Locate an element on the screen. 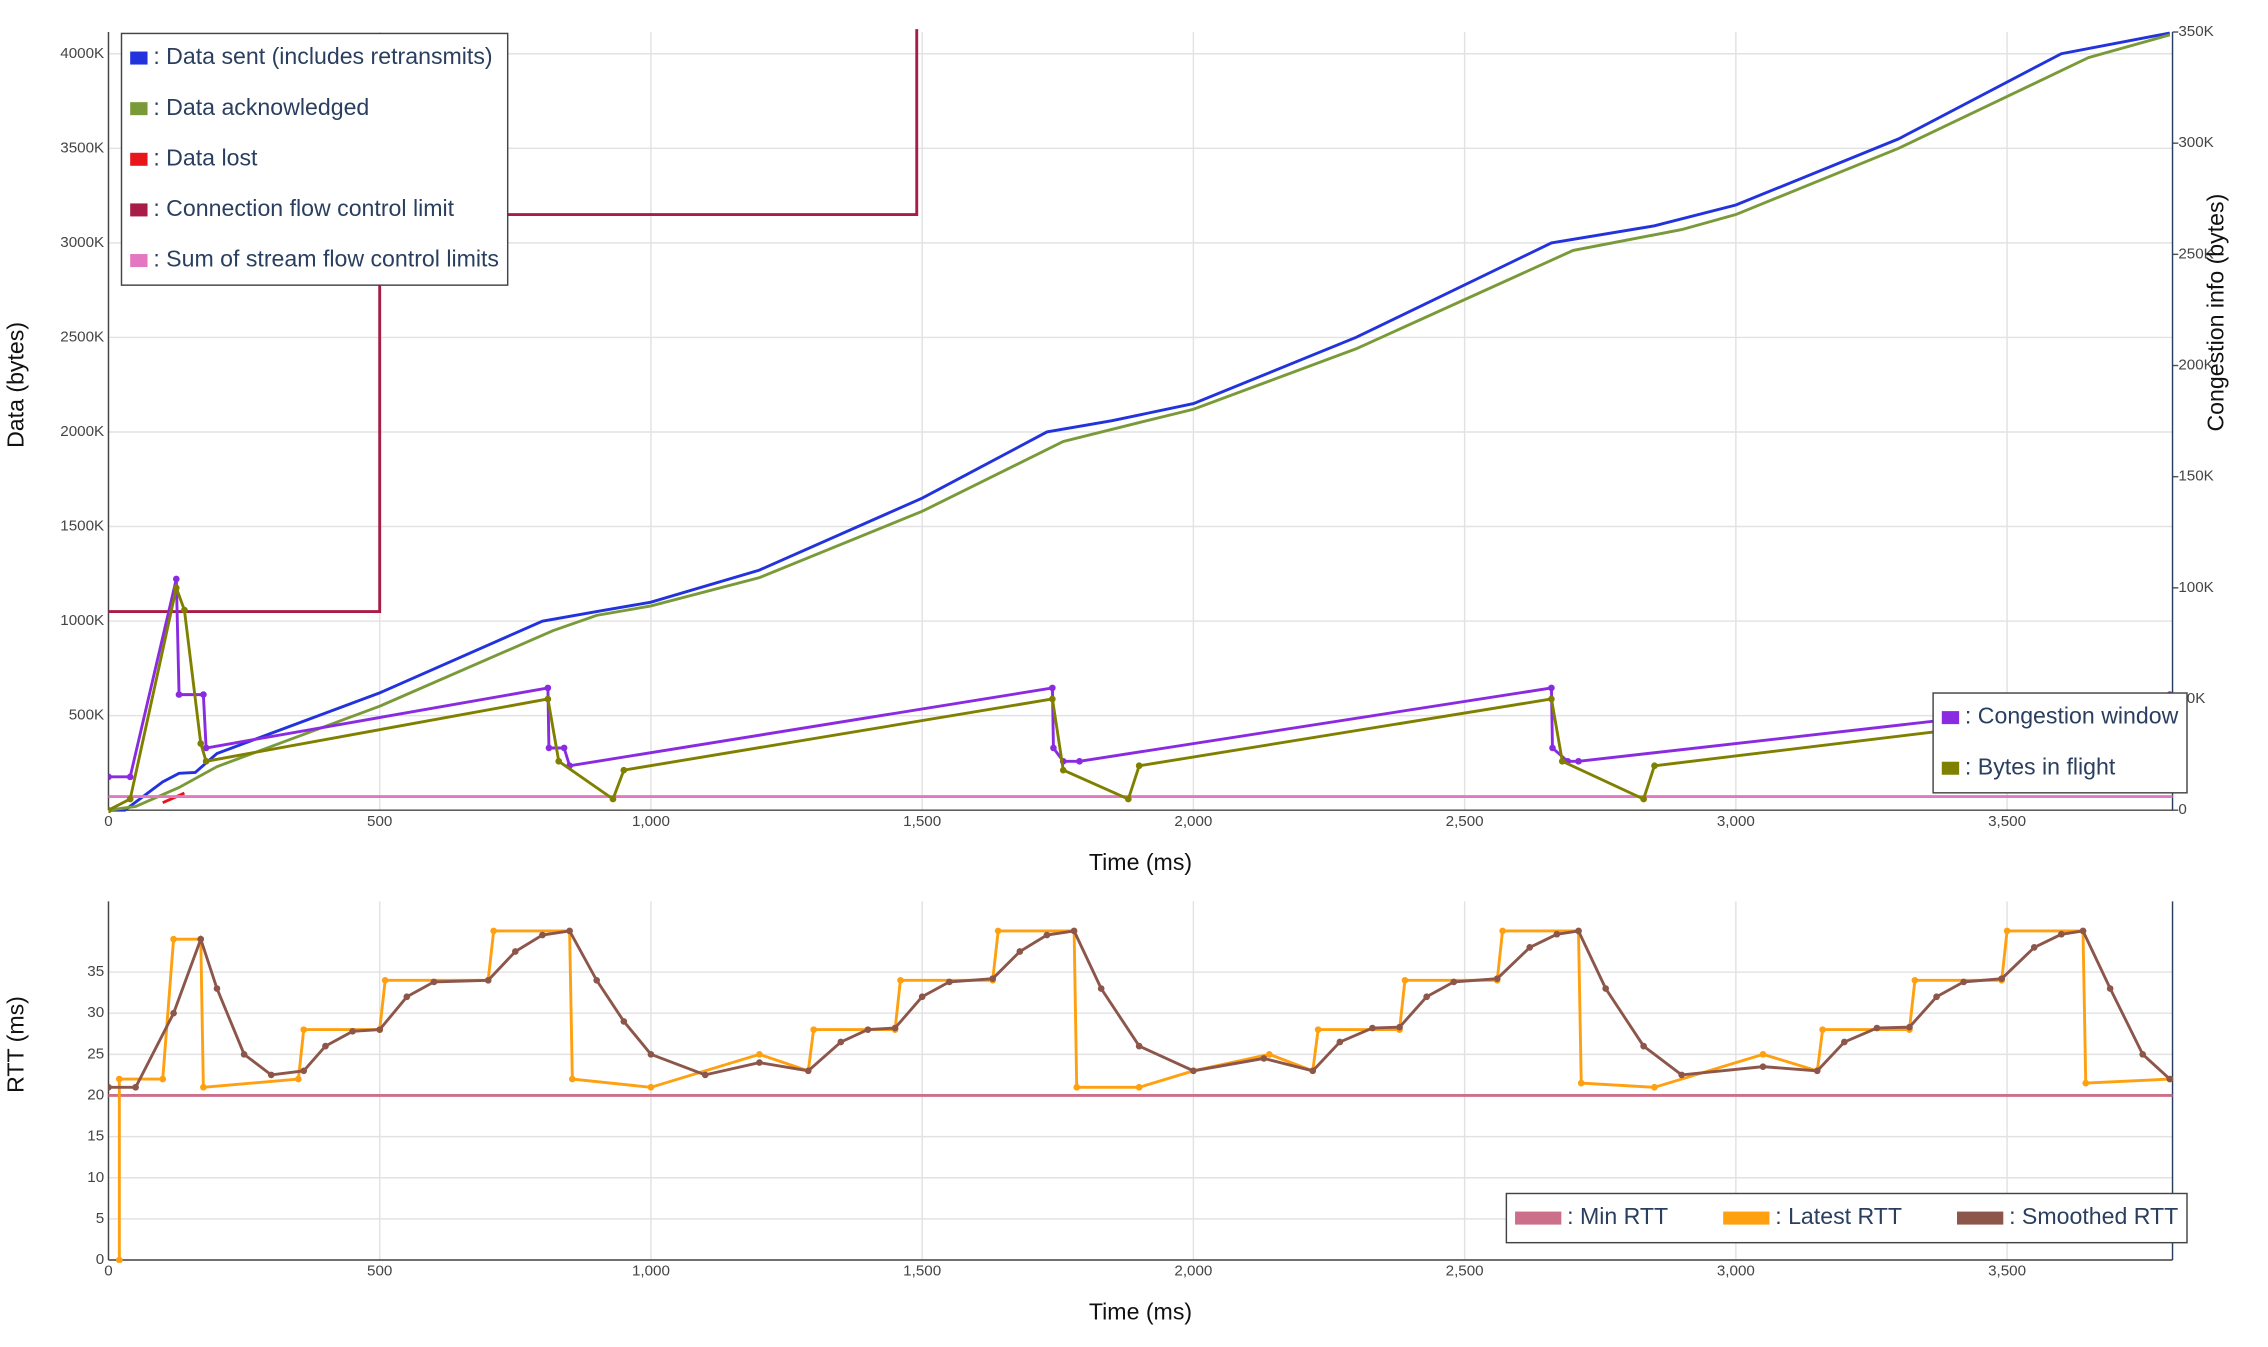 The image size is (2268, 1347). y2-tick-label: 0 is located at coordinates (2182, 809).